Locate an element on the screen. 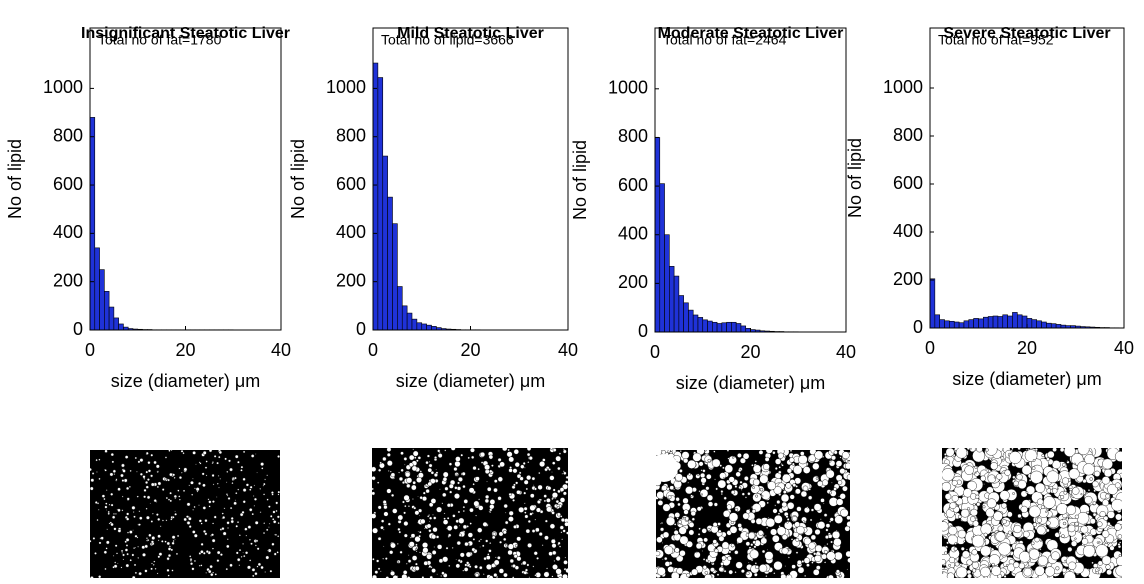 This screenshot has height=584, width=1144. x-tick-label: 40 is located at coordinates (1124, 348).